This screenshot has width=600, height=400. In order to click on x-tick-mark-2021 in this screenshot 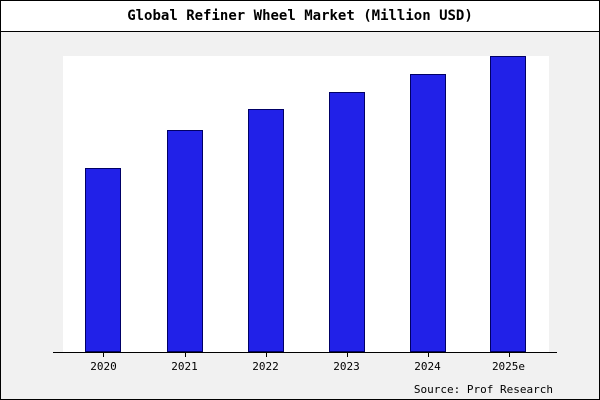, I will do `click(185, 355)`.